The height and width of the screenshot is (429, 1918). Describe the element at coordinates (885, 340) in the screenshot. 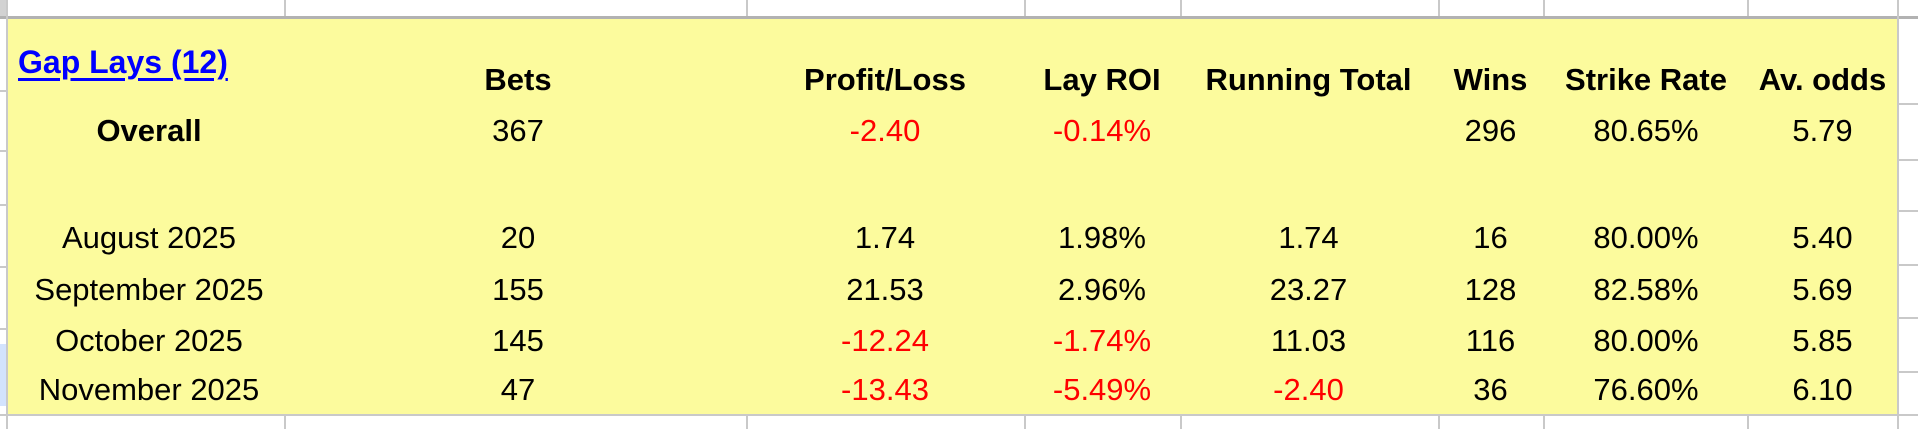

I see `table-cell: -12.24` at that location.